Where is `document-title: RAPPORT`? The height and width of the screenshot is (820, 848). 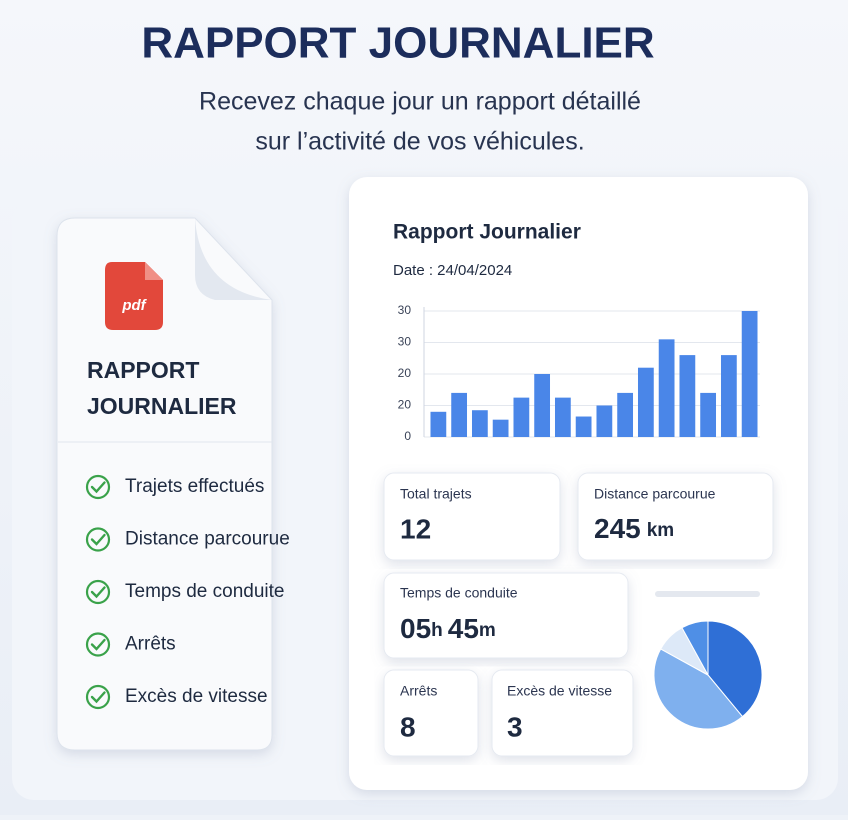 document-title: RAPPORT is located at coordinates (143, 370).